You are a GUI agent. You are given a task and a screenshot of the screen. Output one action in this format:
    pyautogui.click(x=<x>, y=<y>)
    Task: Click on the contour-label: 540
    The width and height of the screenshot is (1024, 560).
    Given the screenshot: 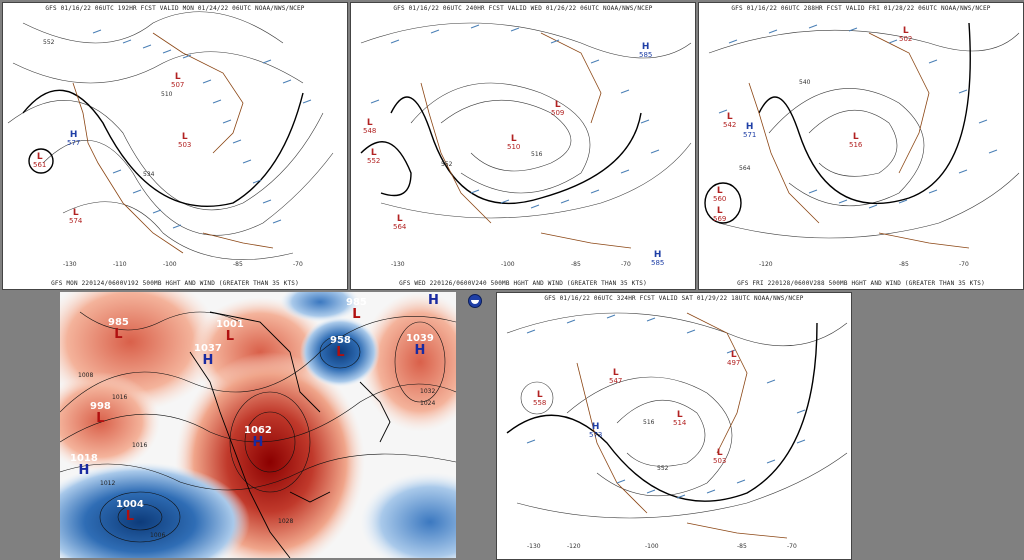 What is the action you would take?
    pyautogui.click(x=805, y=82)
    